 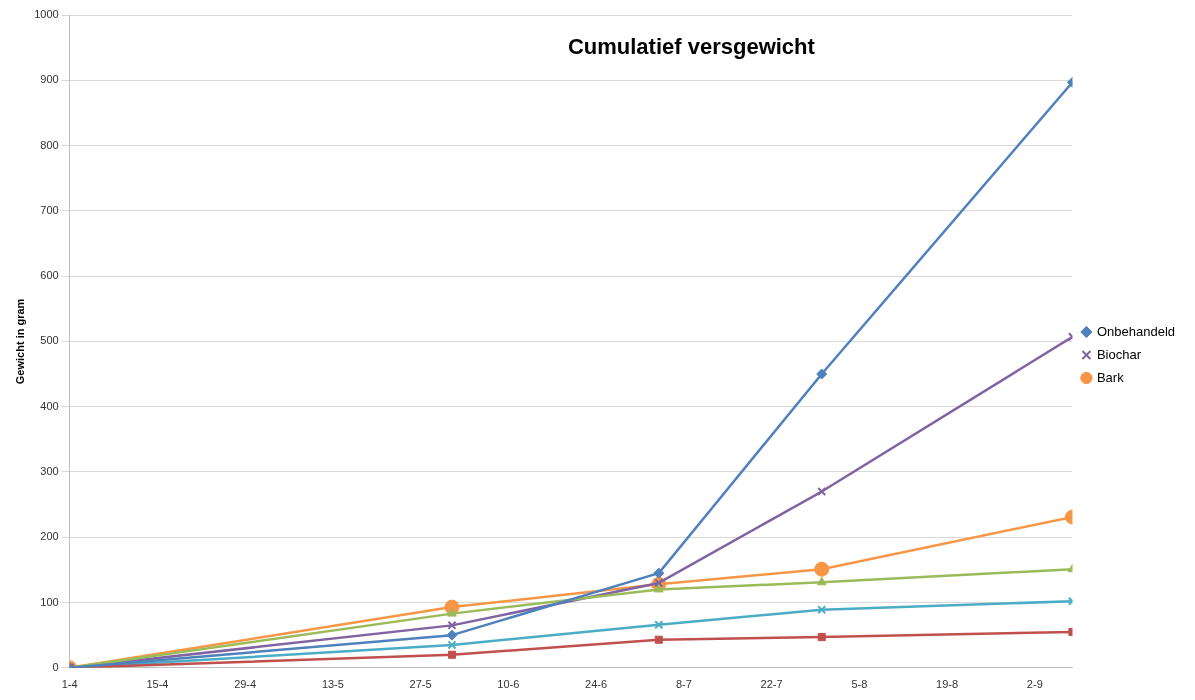 I want to click on y-axis-title: Gewicht in gram, so click(x=19, y=341).